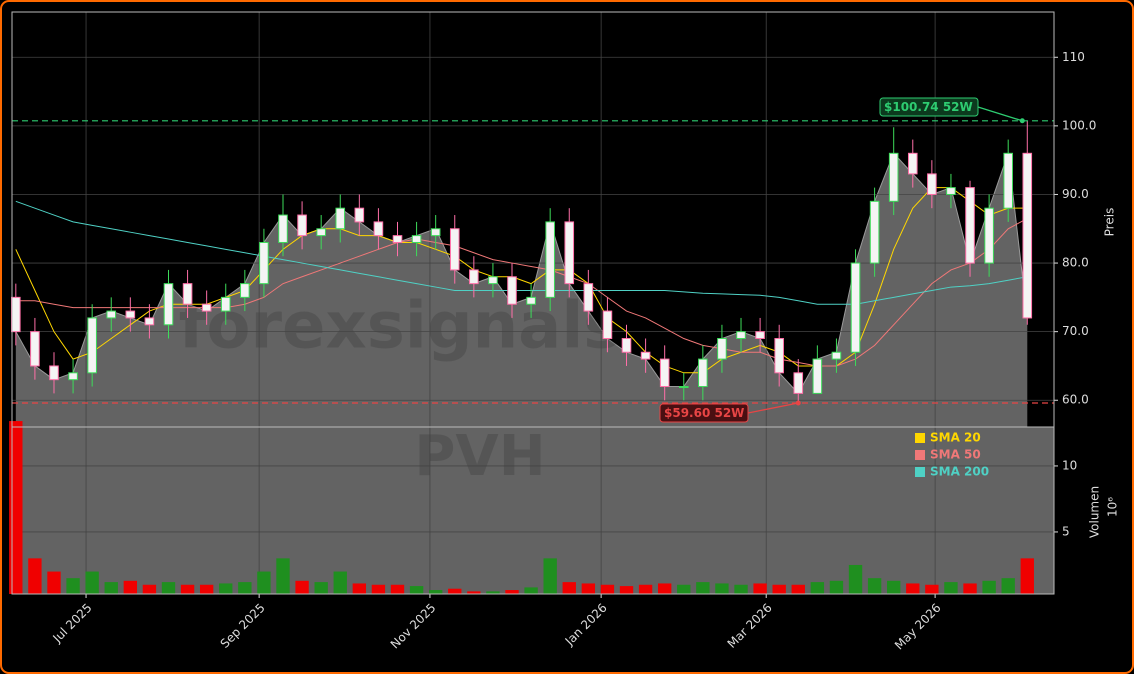  I want to click on y-axis-label: Volumen, so click(1095, 512).